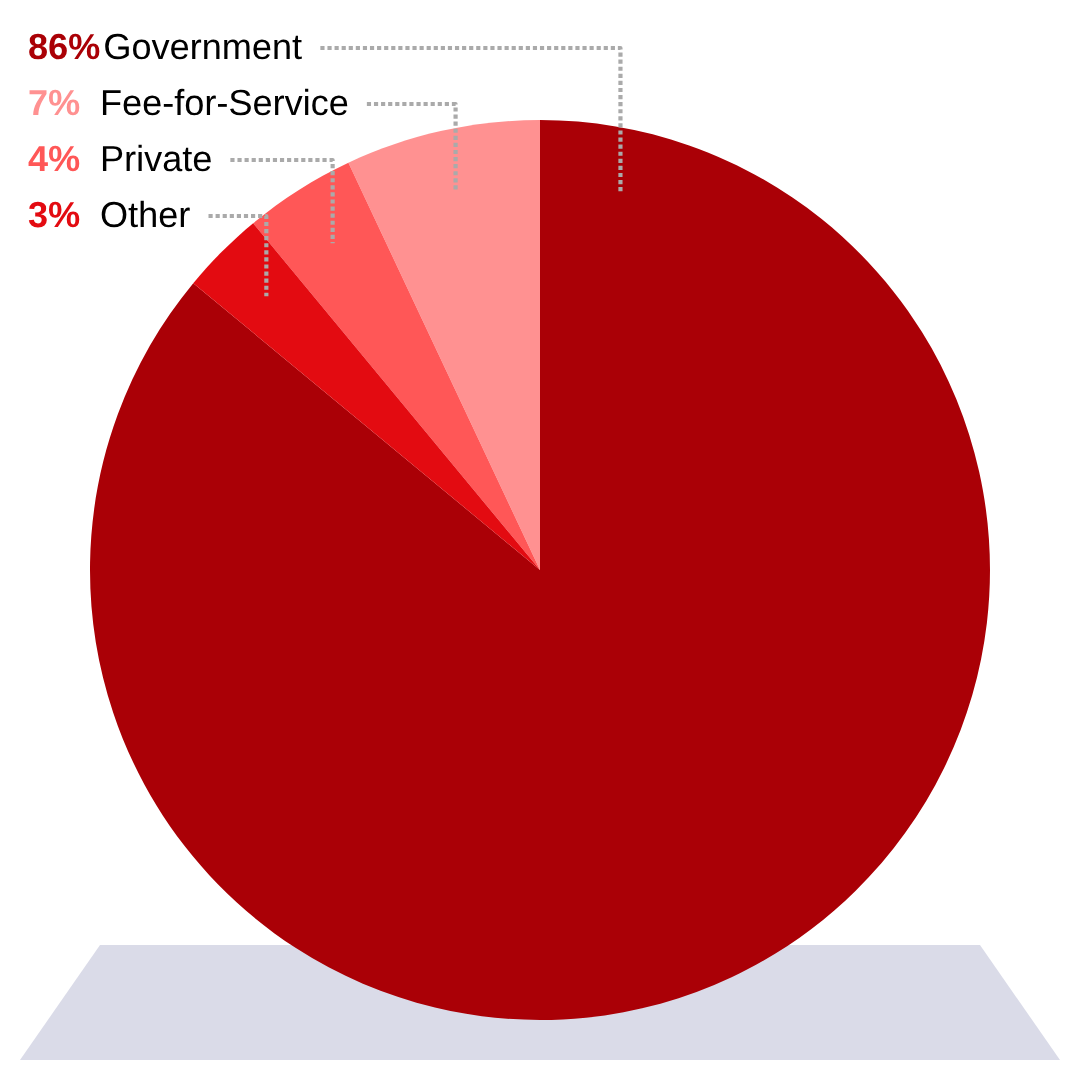  What do you see at coordinates (54, 214) in the screenshot?
I see `data-label: 3%` at bounding box center [54, 214].